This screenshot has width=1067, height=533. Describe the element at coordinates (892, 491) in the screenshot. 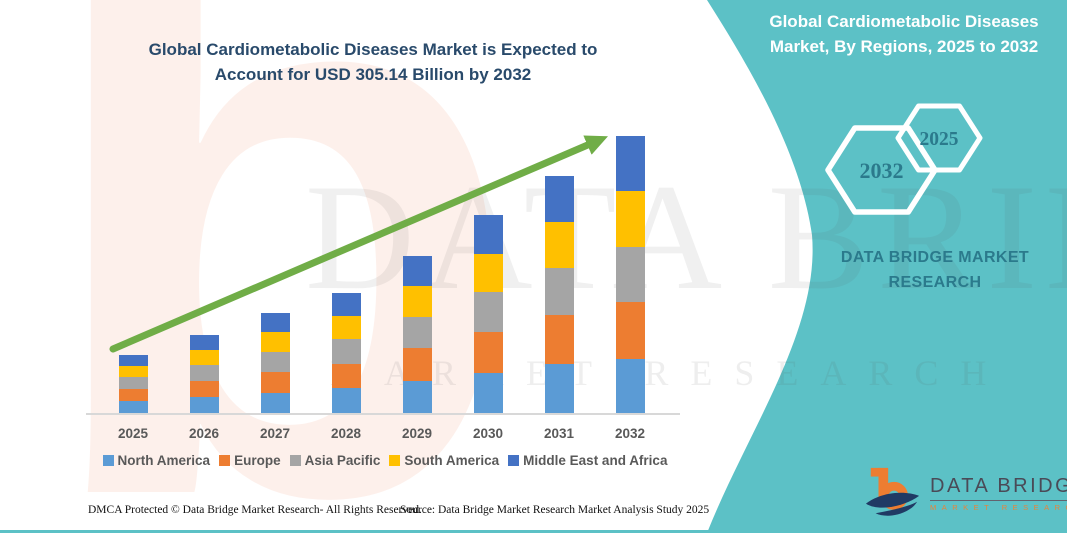

I see `dbmr-logo-icon` at that location.